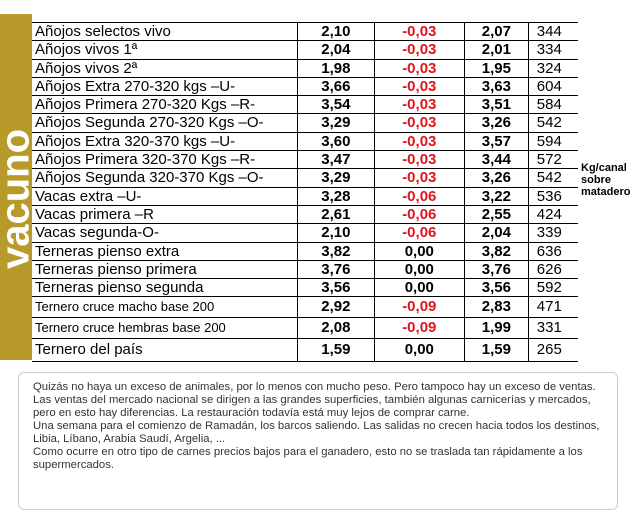  Describe the element at coordinates (336, 86) in the screenshot. I see `cell-value: 3,66` at that location.